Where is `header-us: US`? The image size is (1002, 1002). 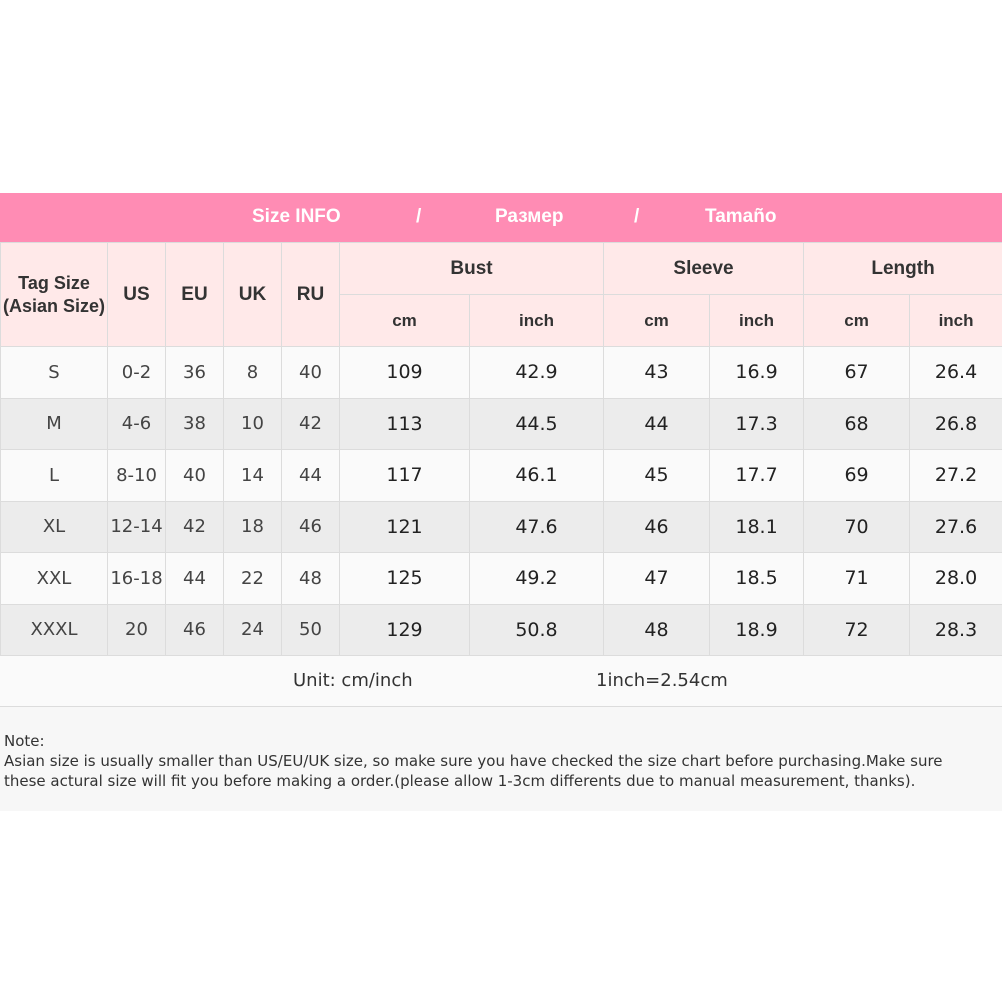
header-us: US is located at coordinates (136, 294).